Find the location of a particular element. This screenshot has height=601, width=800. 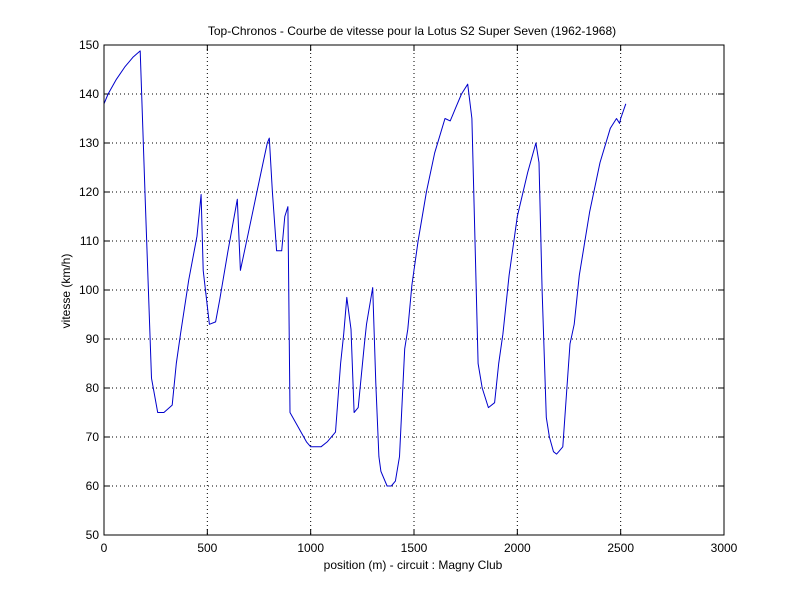

x-axis-label: position (m) - circuit : Magny Club is located at coordinates (413, 565).